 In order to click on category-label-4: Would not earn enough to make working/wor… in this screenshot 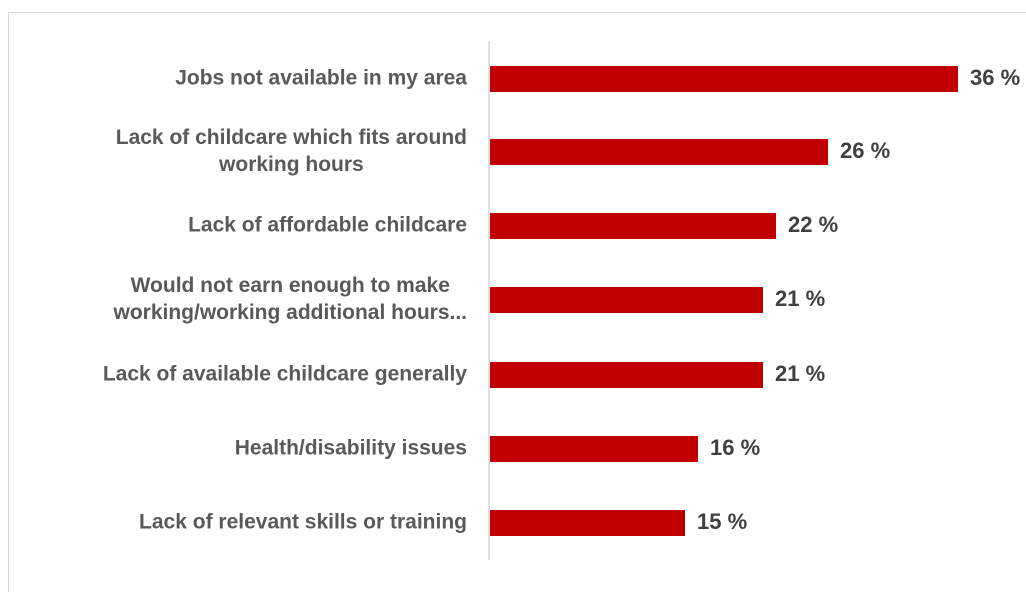, I will do `click(289, 299)`.